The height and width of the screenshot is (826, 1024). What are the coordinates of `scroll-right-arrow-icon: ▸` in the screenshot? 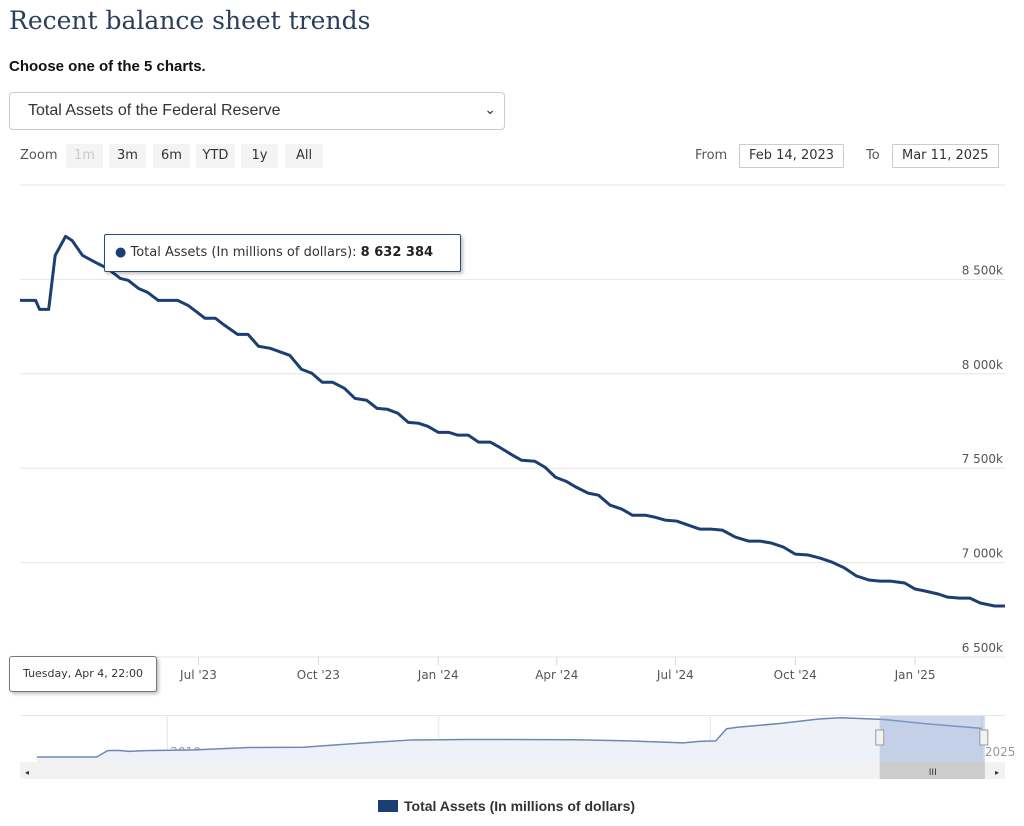 It's located at (997, 772).